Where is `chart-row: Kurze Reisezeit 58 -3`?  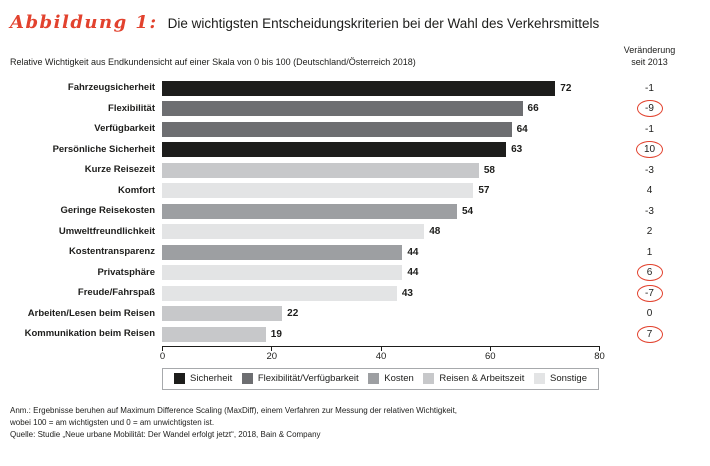
chart-row: Kurze Reisezeit 58 -3 is located at coordinates (355, 170).